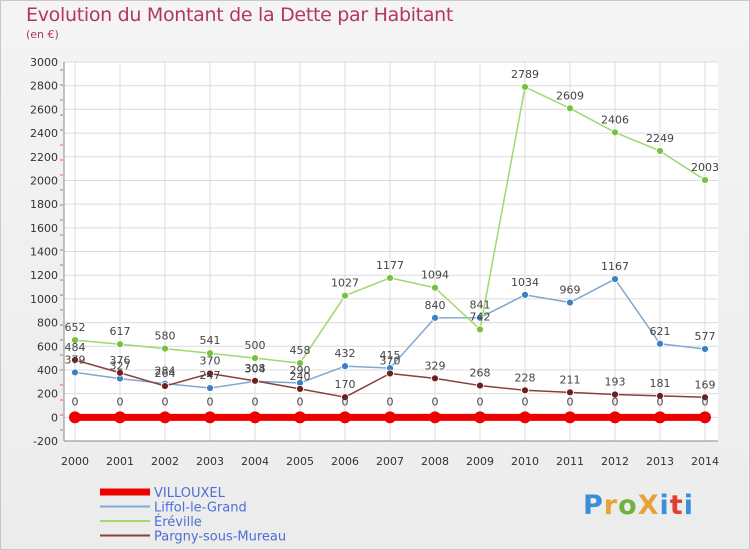  I want to click on data-label: 2789, so click(525, 74).